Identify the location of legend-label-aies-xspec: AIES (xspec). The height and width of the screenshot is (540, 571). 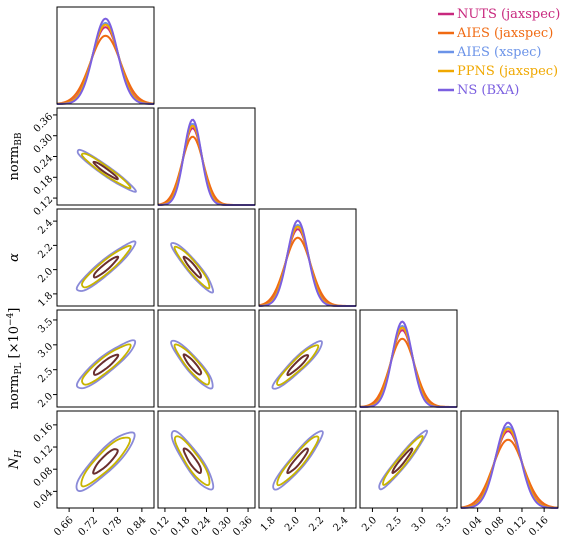
(499, 52).